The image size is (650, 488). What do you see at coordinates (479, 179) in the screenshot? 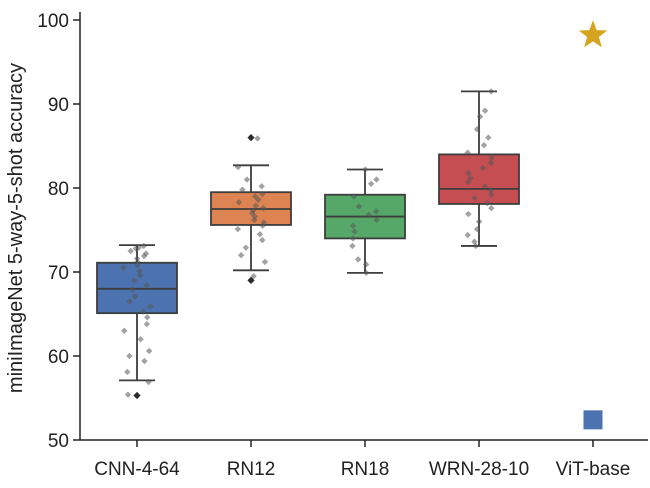
I see `box-iqr` at bounding box center [479, 179].